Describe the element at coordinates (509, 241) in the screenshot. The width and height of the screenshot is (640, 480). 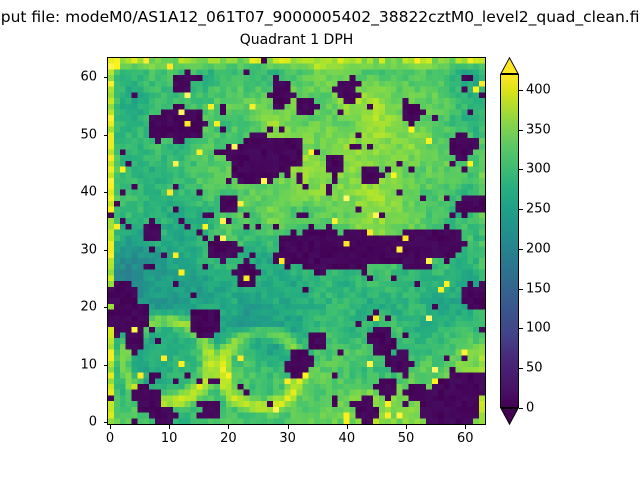
I see `colorbar-gradient` at that location.